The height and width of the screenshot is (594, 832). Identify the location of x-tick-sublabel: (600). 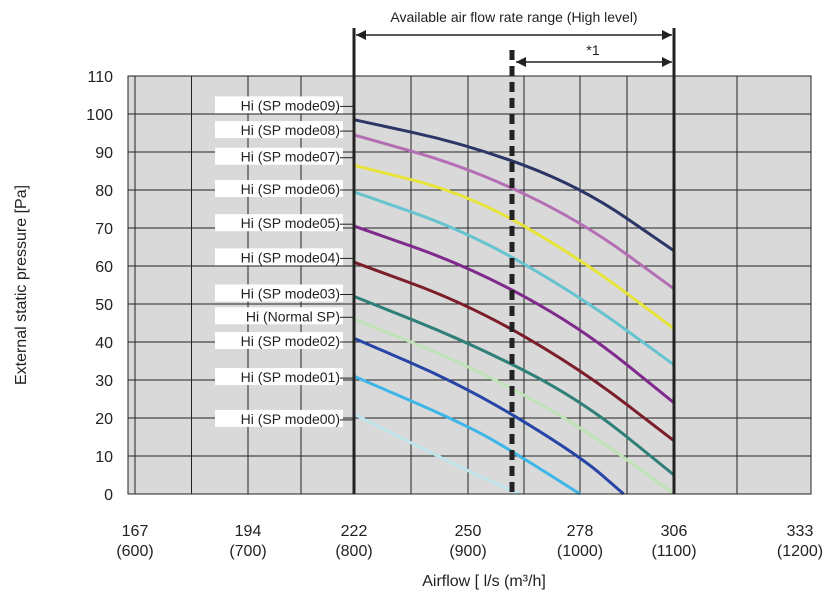
(134, 551).